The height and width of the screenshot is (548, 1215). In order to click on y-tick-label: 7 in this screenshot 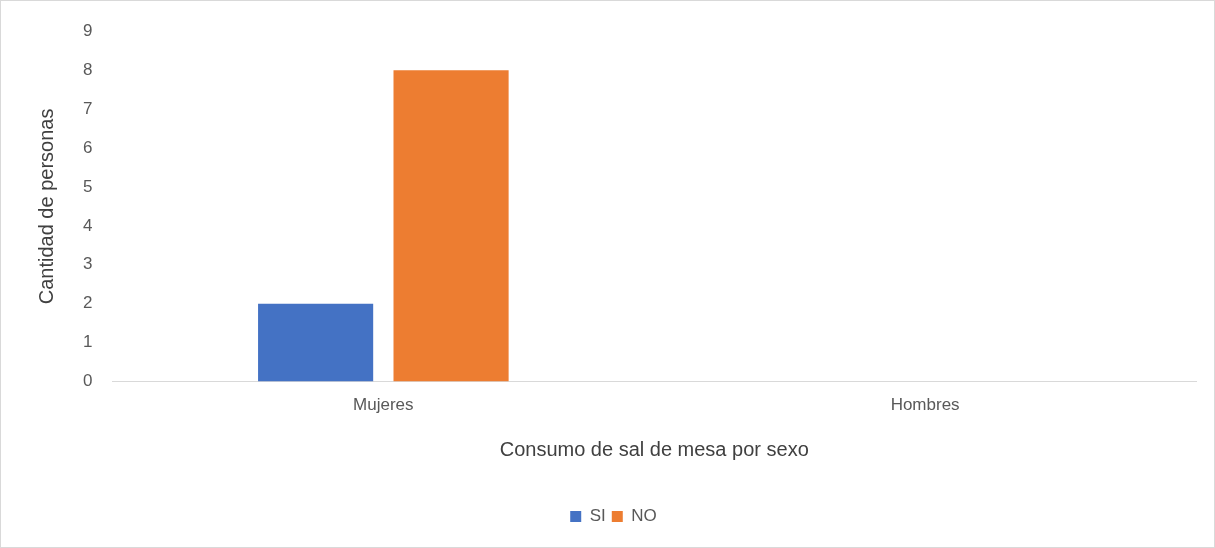, I will do `click(87, 108)`.